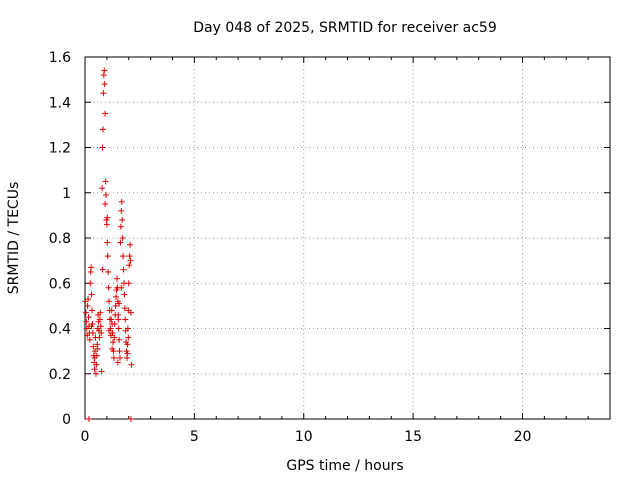  Describe the element at coordinates (344, 466) in the screenshot. I see `x-axis-label: GPS time / hours` at that location.